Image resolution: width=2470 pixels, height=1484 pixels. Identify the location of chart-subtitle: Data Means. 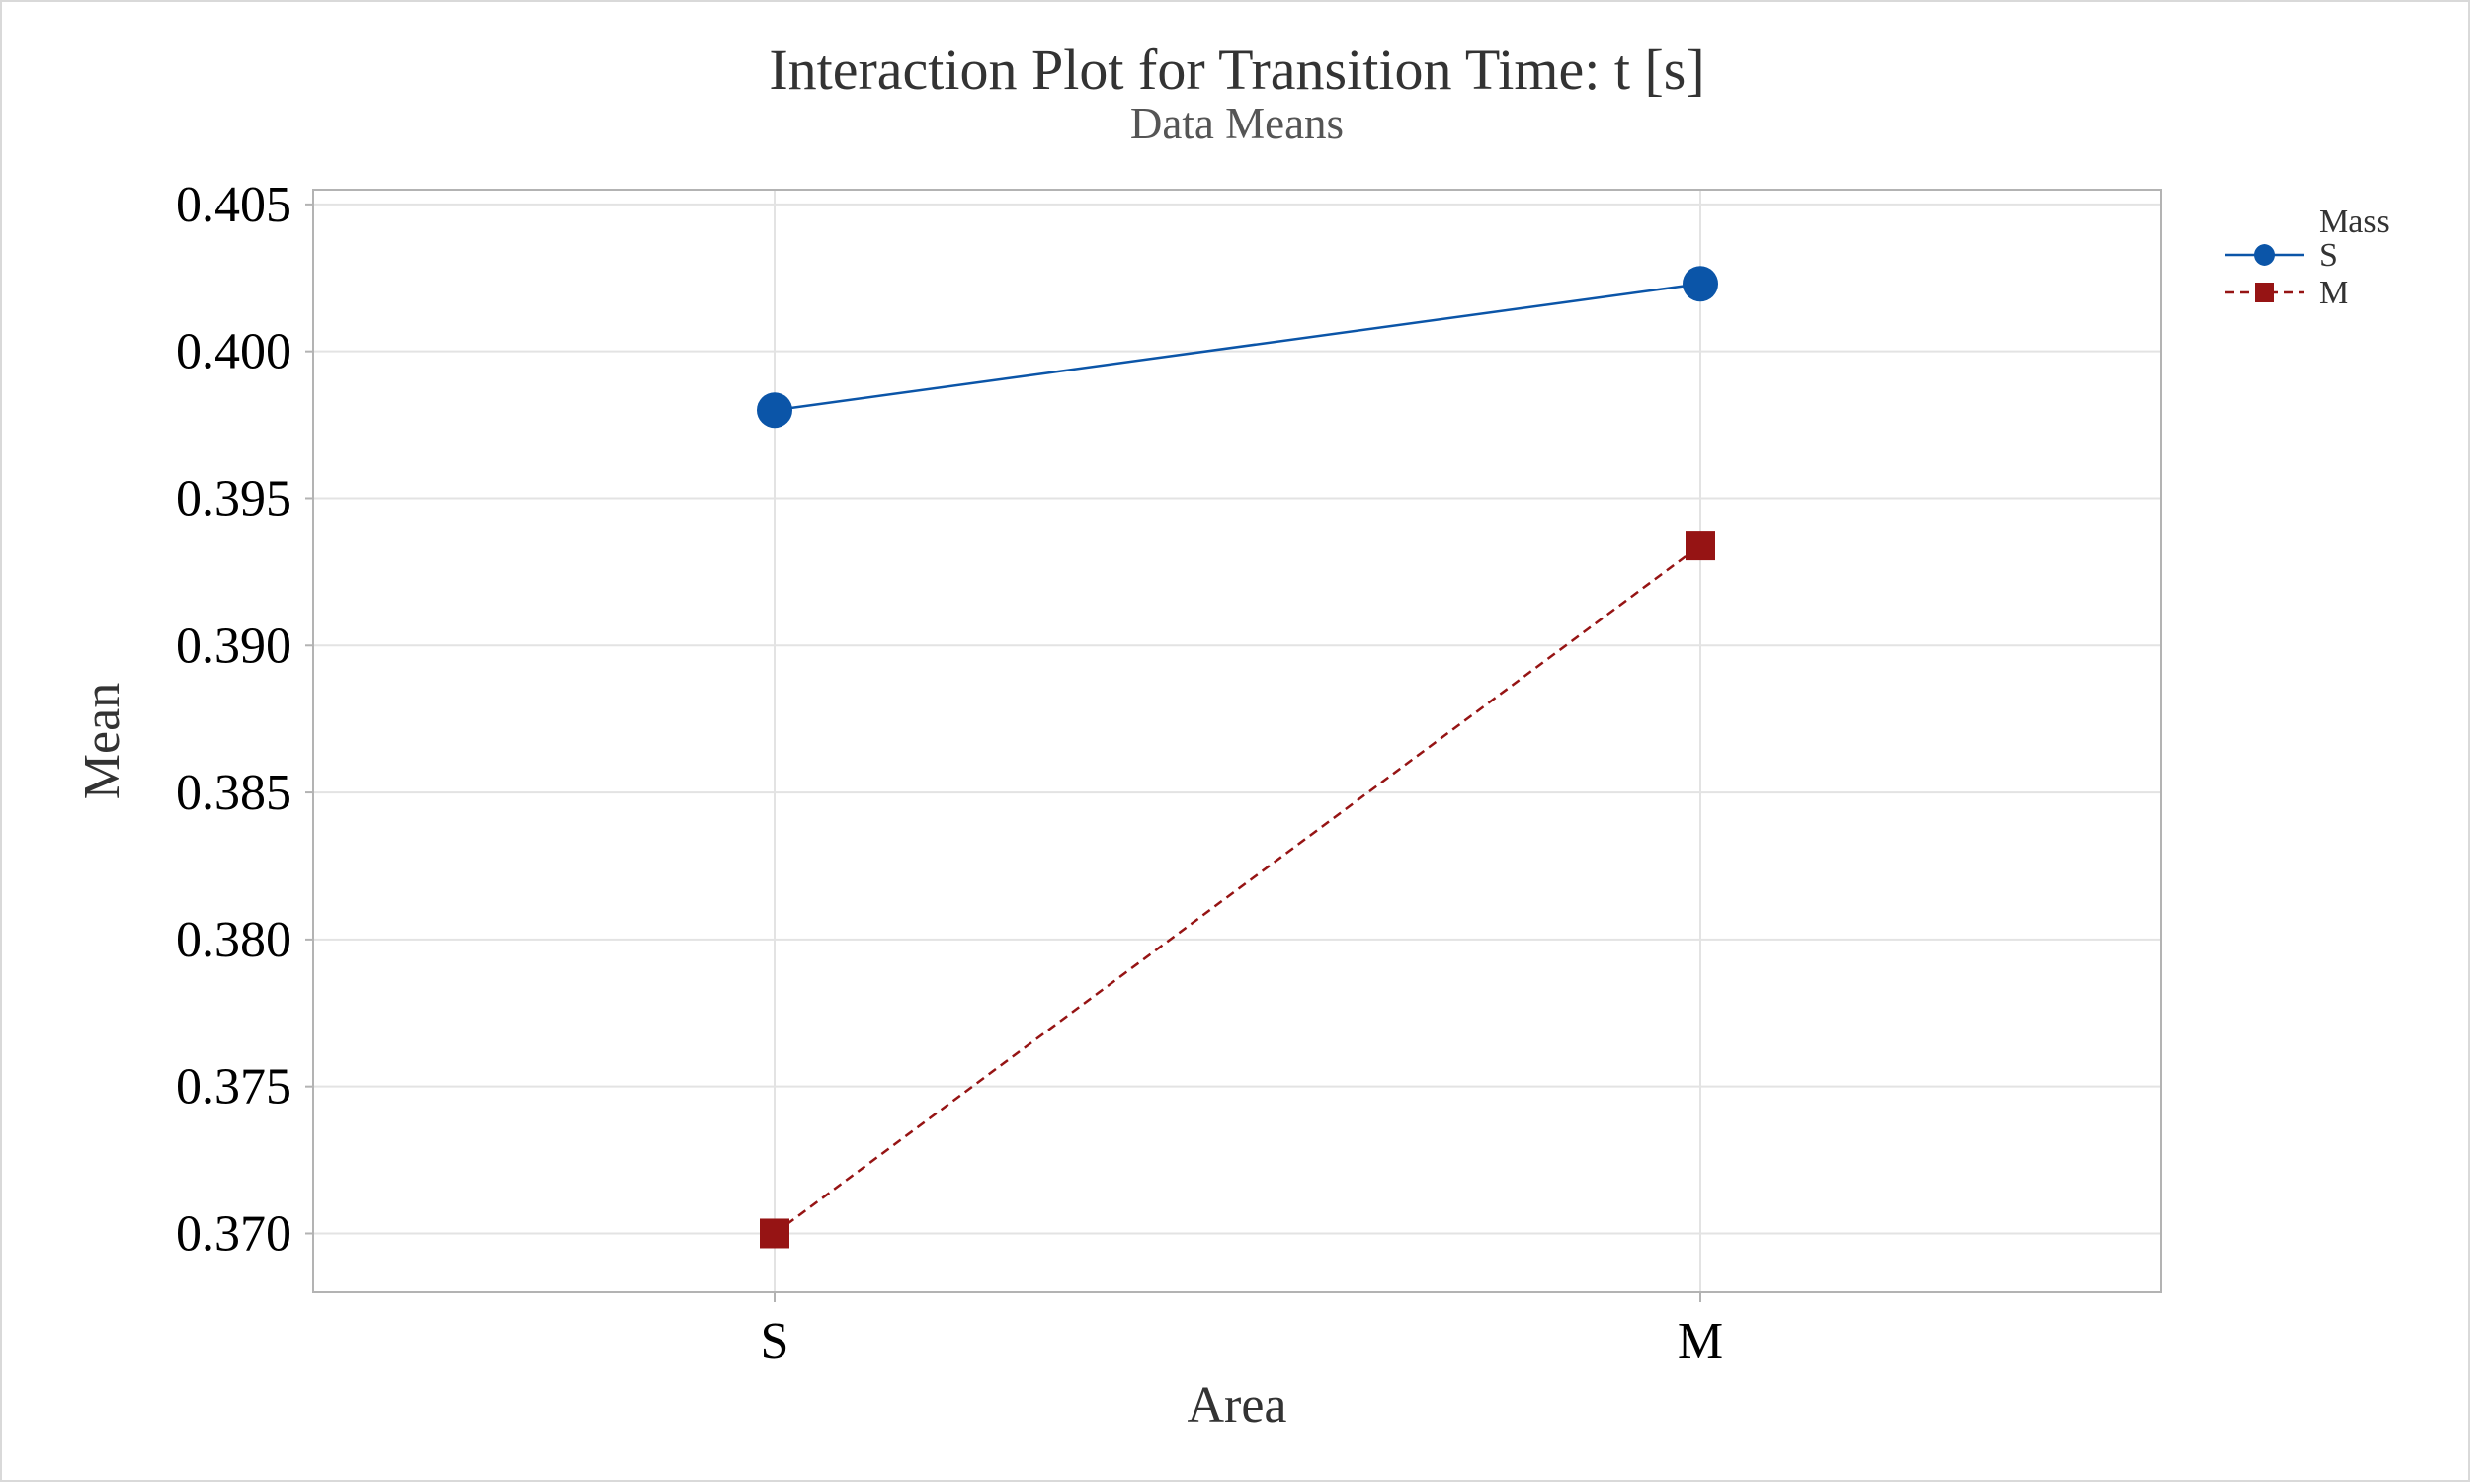
(1237, 123).